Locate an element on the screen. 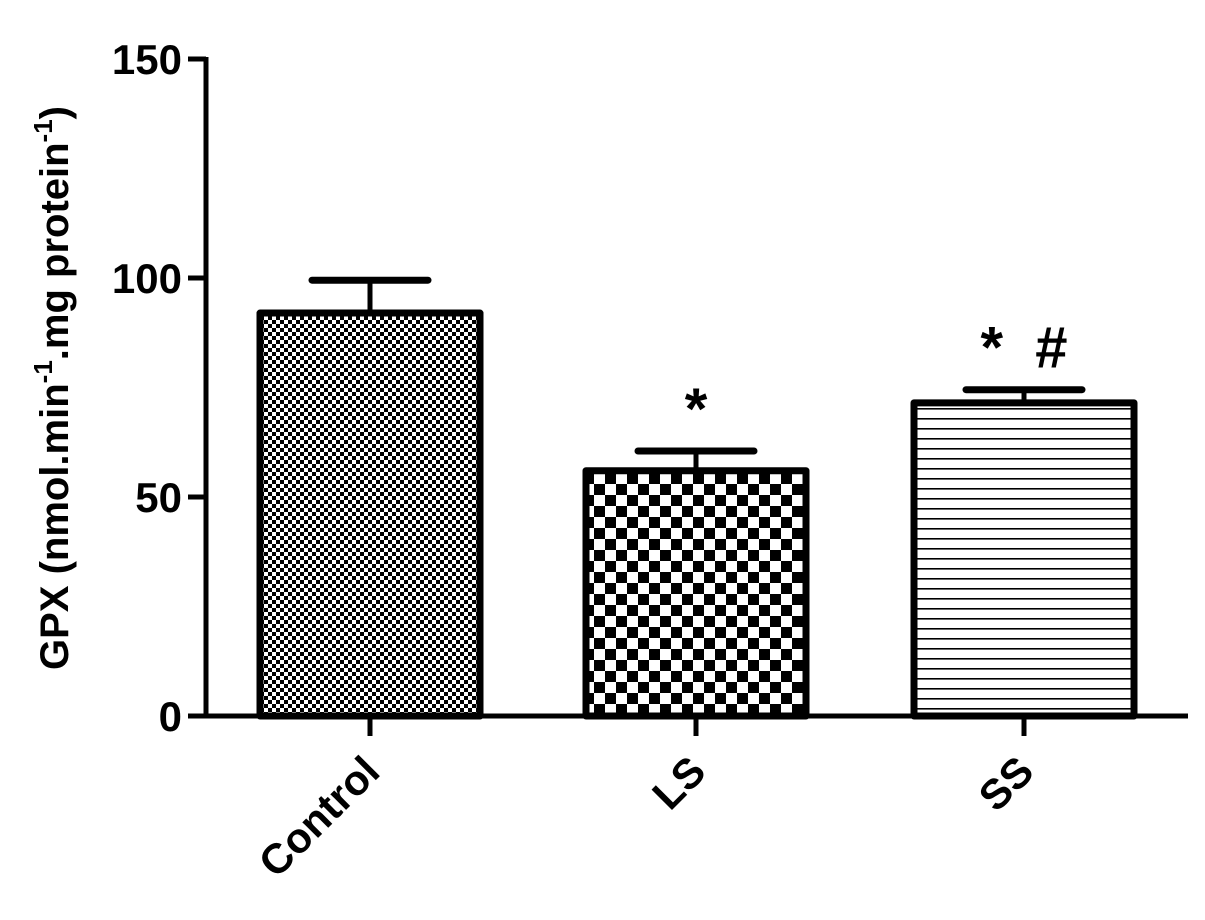  bar-ss is located at coordinates (1024, 559).